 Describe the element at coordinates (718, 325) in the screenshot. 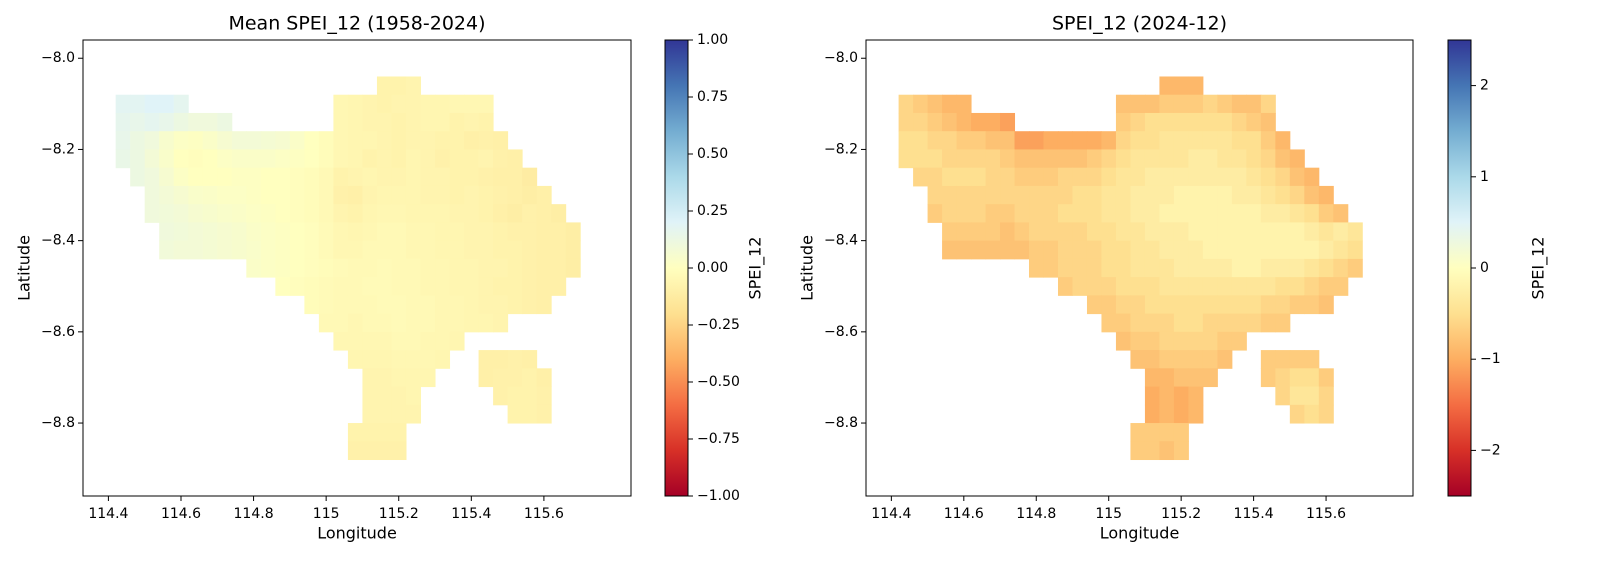

I see `colorbar-tick-label: −0.25` at that location.